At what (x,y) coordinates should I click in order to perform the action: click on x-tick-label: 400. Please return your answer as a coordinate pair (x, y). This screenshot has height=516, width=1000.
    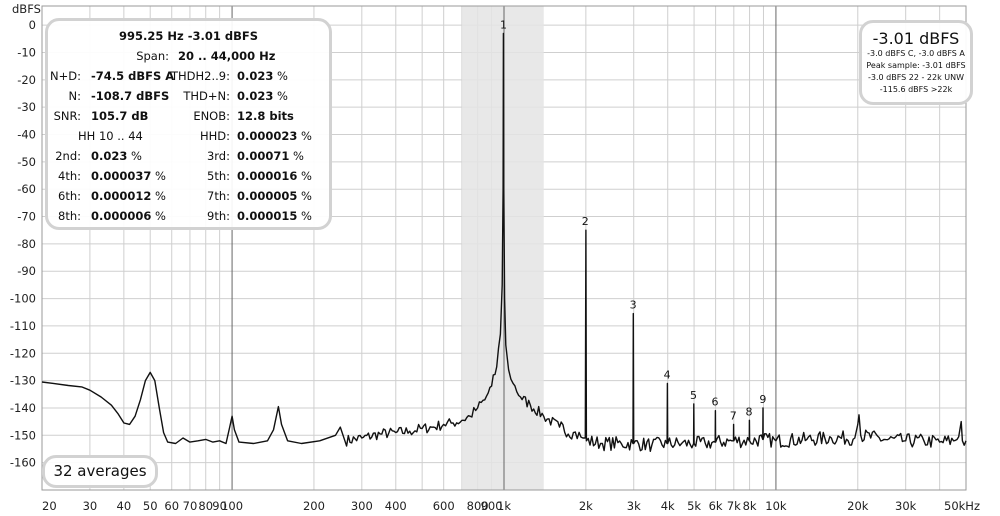
    Looking at the image, I should click on (396, 506).